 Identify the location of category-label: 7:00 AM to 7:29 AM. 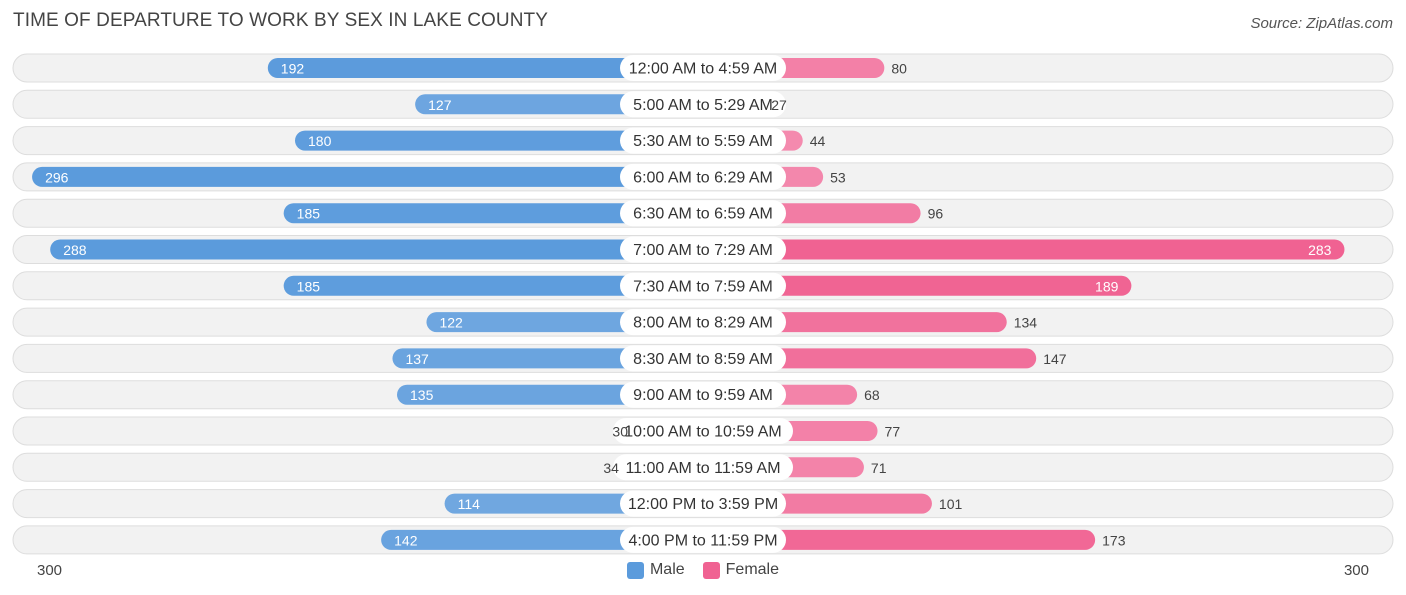
(703, 250).